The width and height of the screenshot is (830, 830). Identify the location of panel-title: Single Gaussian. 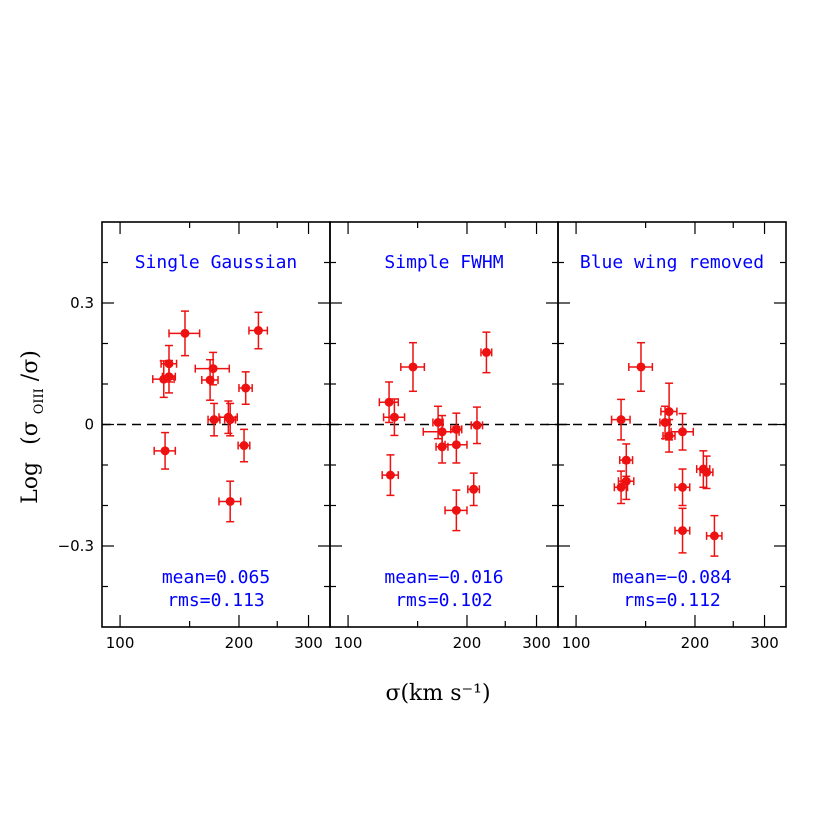
(216, 262).